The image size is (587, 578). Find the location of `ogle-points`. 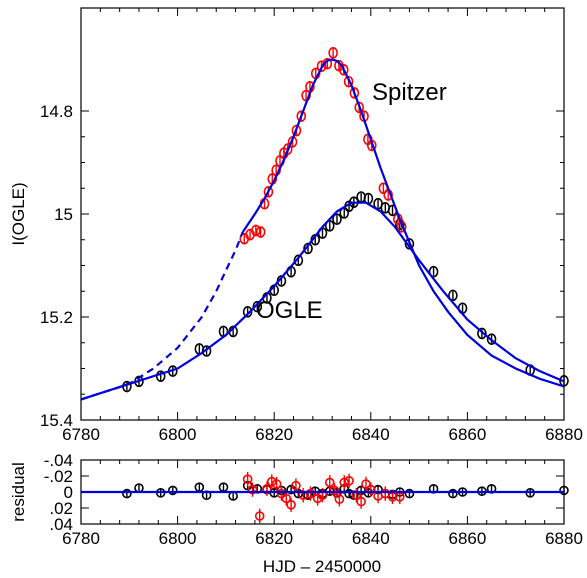

ogle-points is located at coordinates (345, 490).